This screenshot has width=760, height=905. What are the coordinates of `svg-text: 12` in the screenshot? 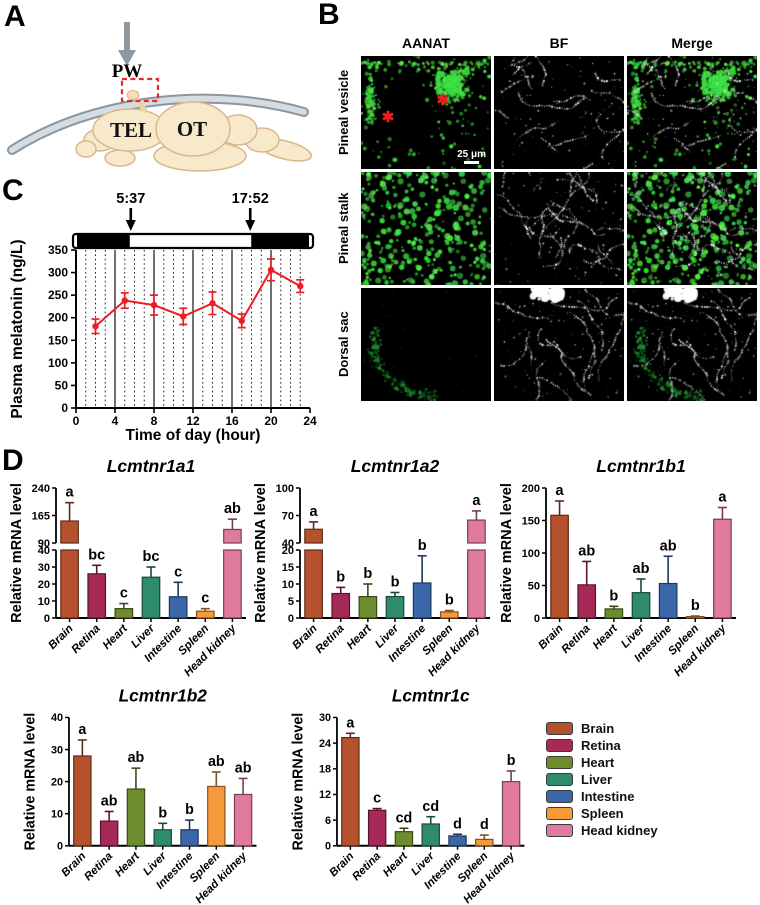 It's located at (325, 795).